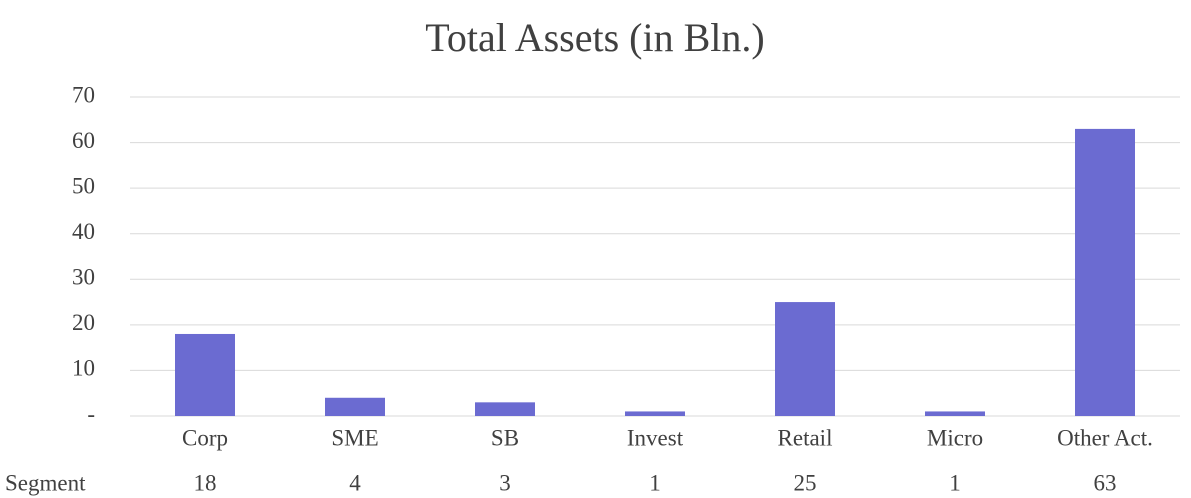 This screenshot has height=498, width=1191. What do you see at coordinates (205, 482) in the screenshot?
I see `data-table-value: 18` at bounding box center [205, 482].